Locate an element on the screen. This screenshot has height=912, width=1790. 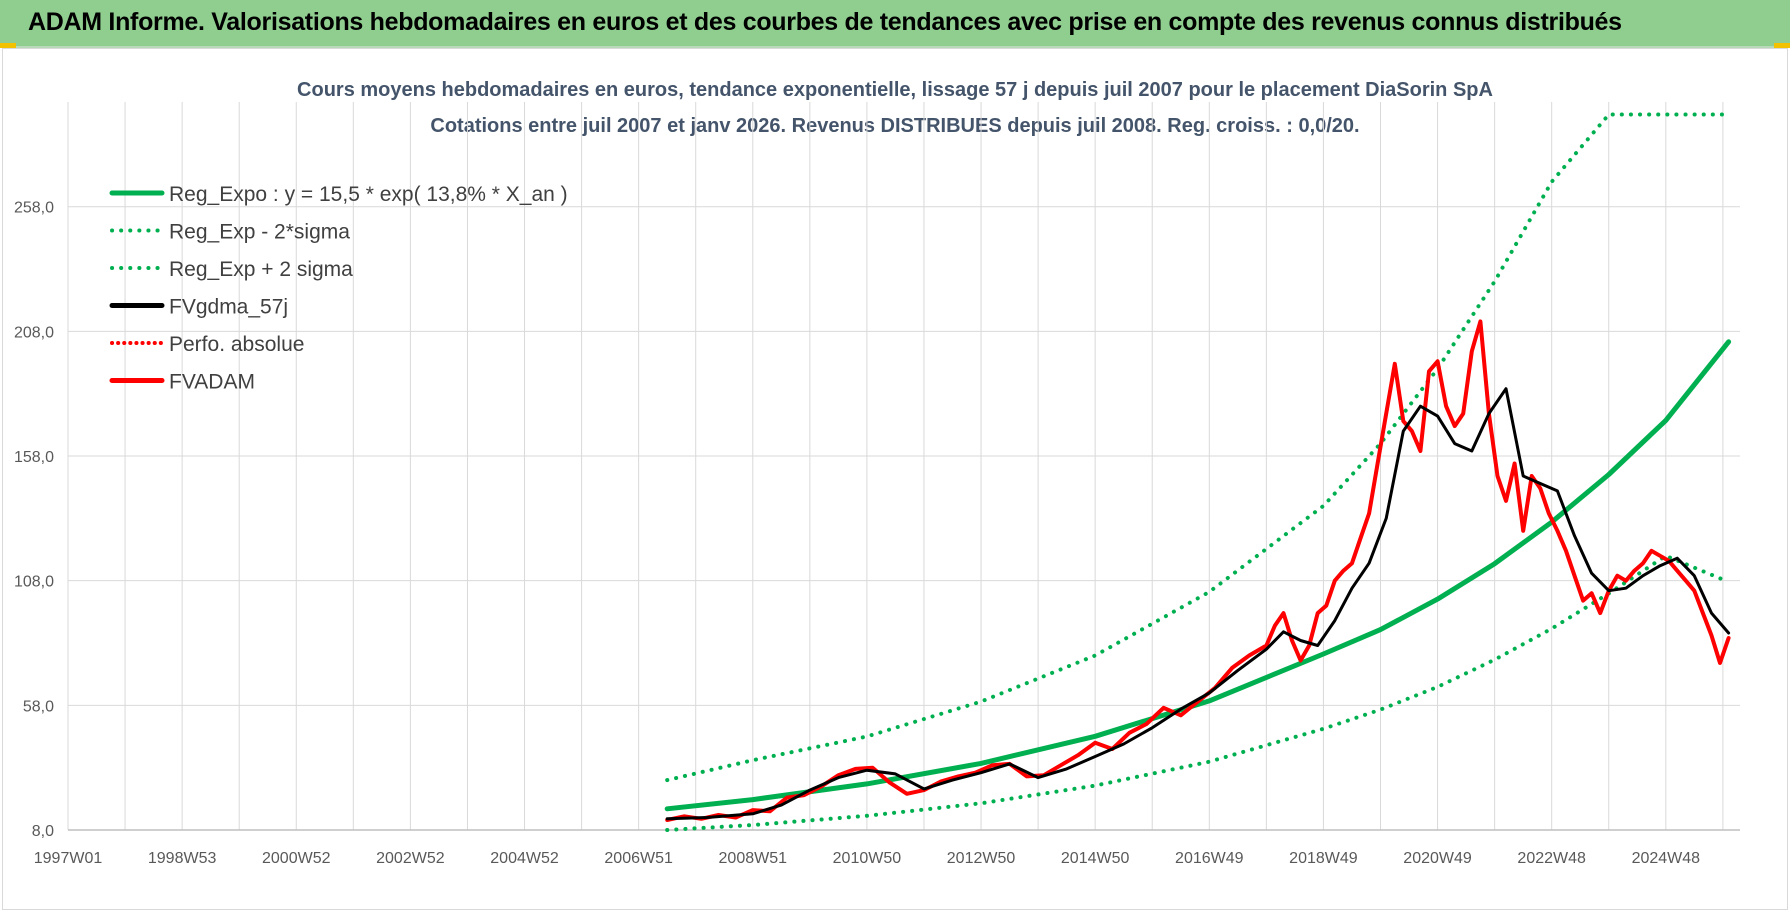
legend-label: FVADAM is located at coordinates (212, 382).